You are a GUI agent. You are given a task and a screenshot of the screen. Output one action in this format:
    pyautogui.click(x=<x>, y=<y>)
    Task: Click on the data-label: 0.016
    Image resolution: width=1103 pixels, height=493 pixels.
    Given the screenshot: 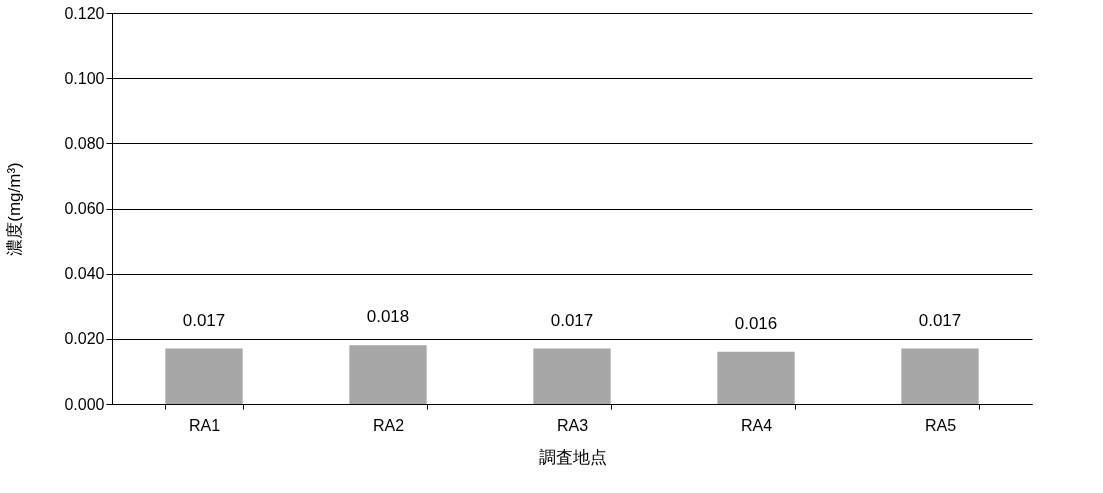 What is the action you would take?
    pyautogui.click(x=756, y=323)
    